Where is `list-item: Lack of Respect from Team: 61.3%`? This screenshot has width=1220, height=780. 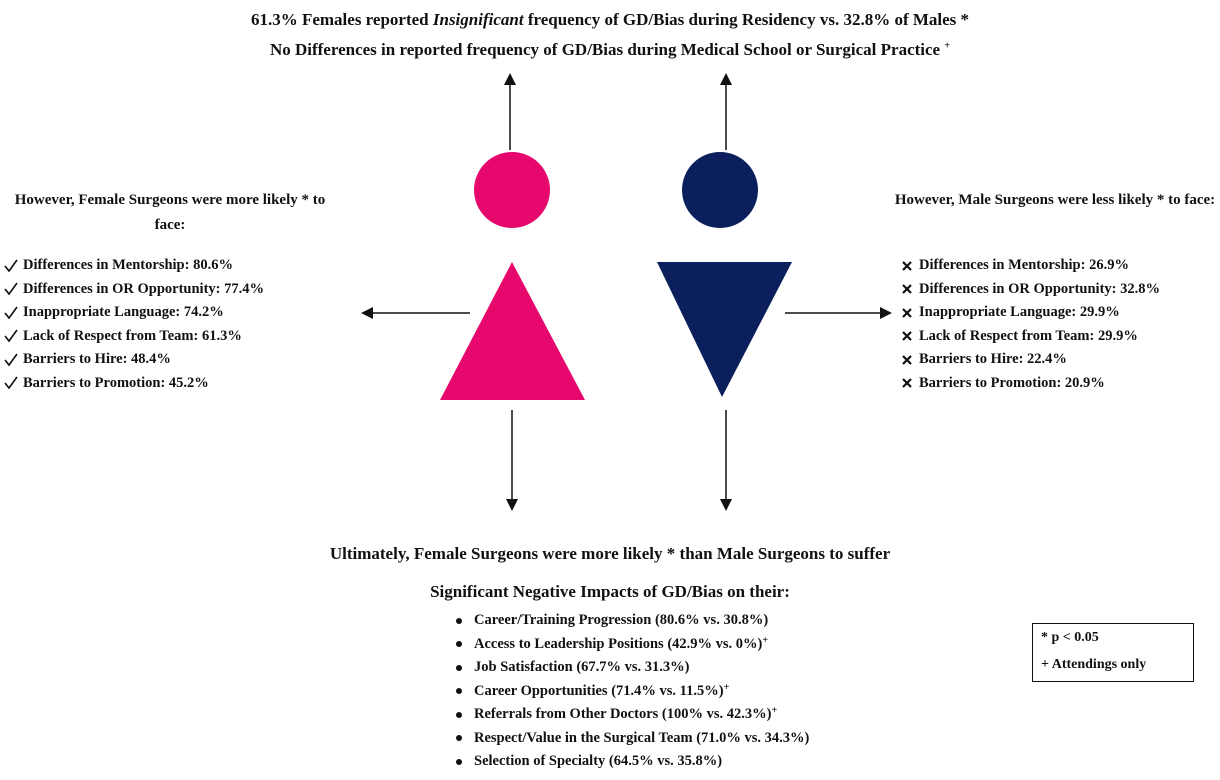 list-item: Lack of Respect from Team: 61.3% is located at coordinates (134, 337).